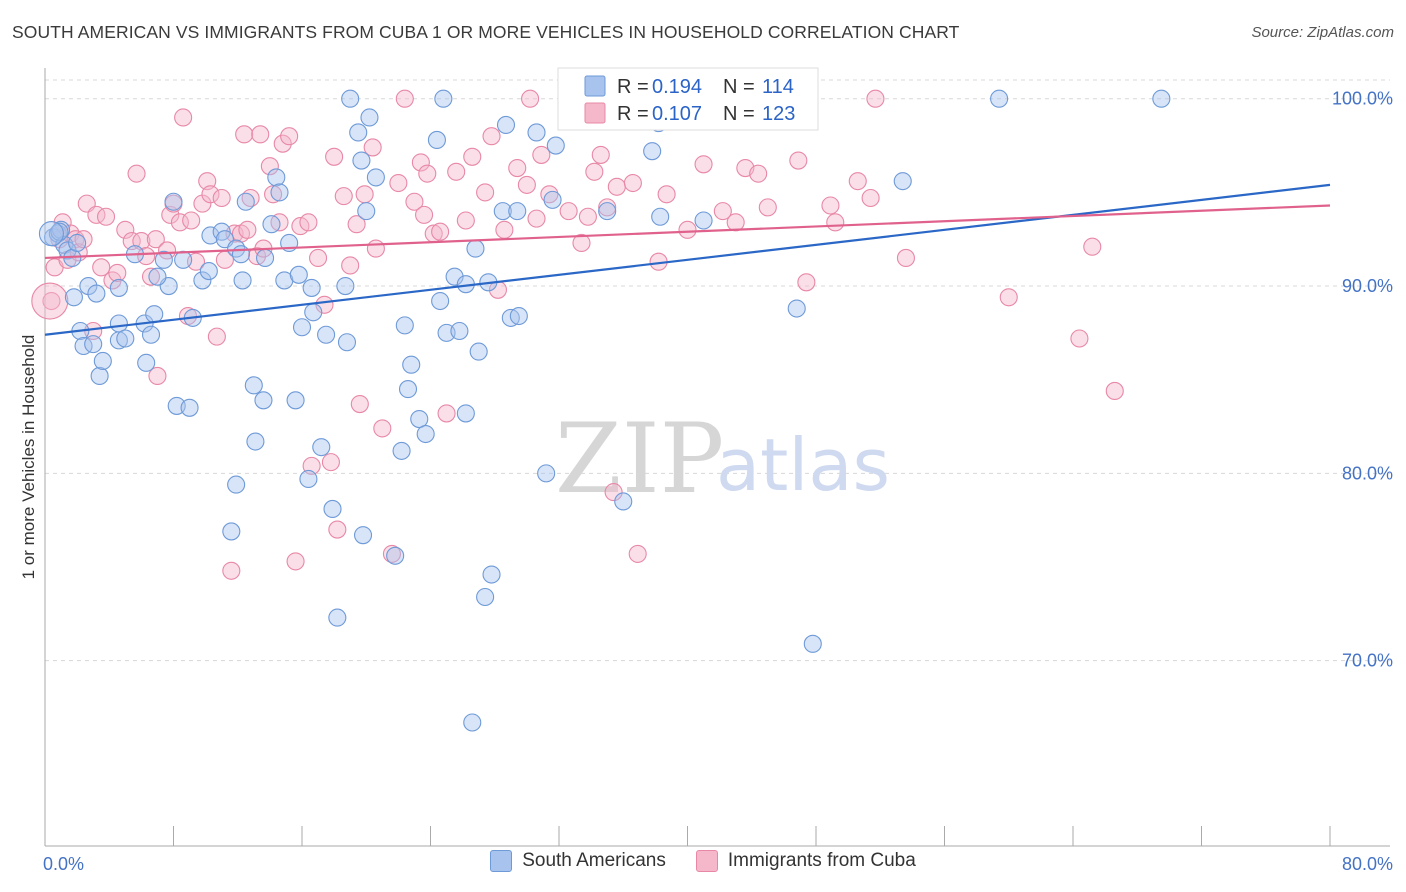 This screenshot has height=892, width=1406. What do you see at coordinates (633, 114) in the screenshot?
I see `stats-r-label-2: R =` at bounding box center [633, 114].